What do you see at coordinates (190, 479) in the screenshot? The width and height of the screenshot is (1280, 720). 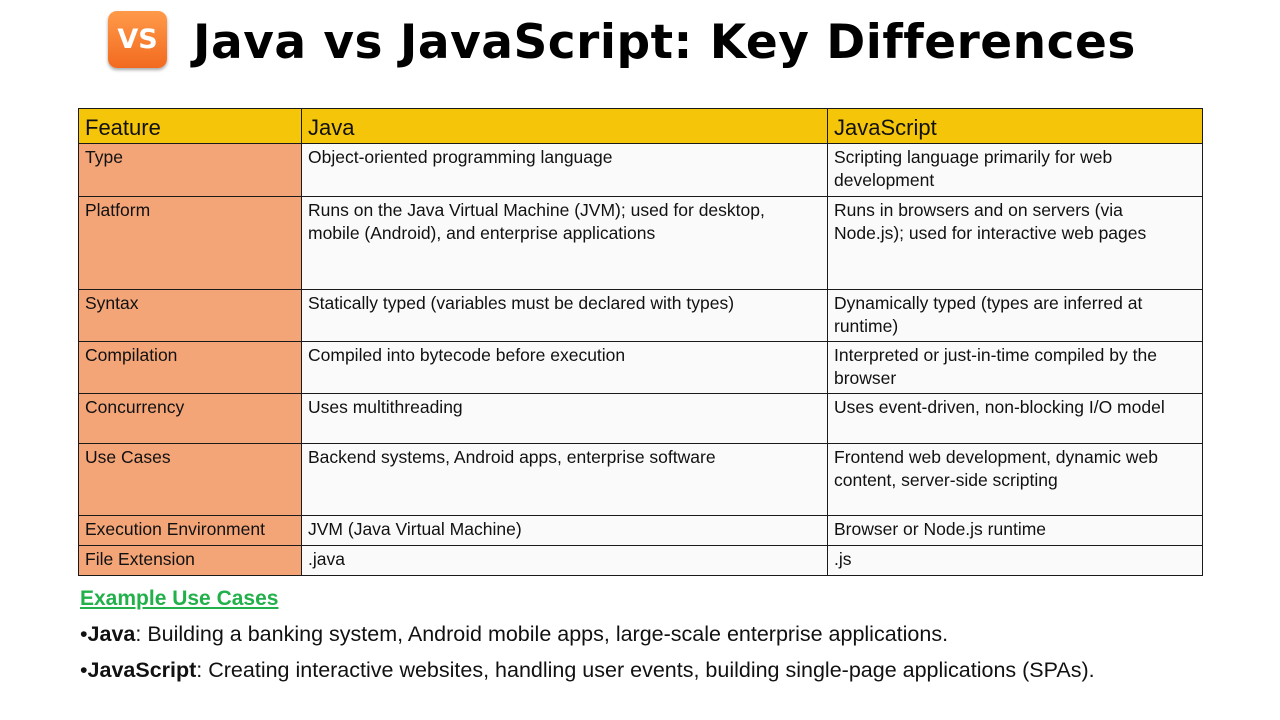 I see `feature-cell: Use Cases` at bounding box center [190, 479].